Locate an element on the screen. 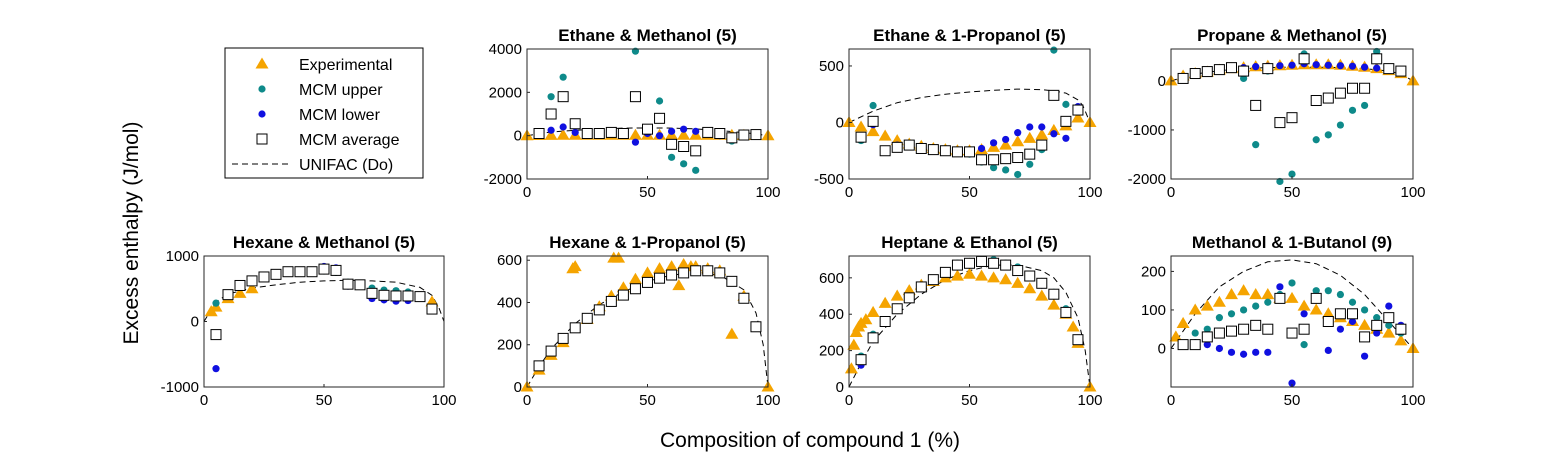 Image resolution: width=1563 pixels, height=469 pixels. panel-title: Hexane & 1-Propanol (5) is located at coordinates (647, 242).